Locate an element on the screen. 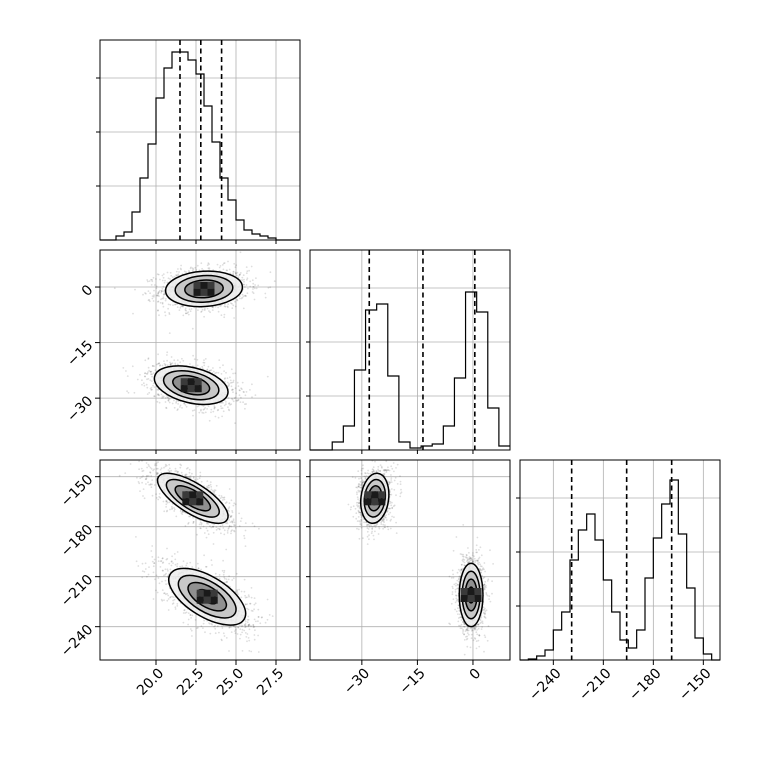 This screenshot has width=760, height=760. joint-content is located at coordinates (194, 337).